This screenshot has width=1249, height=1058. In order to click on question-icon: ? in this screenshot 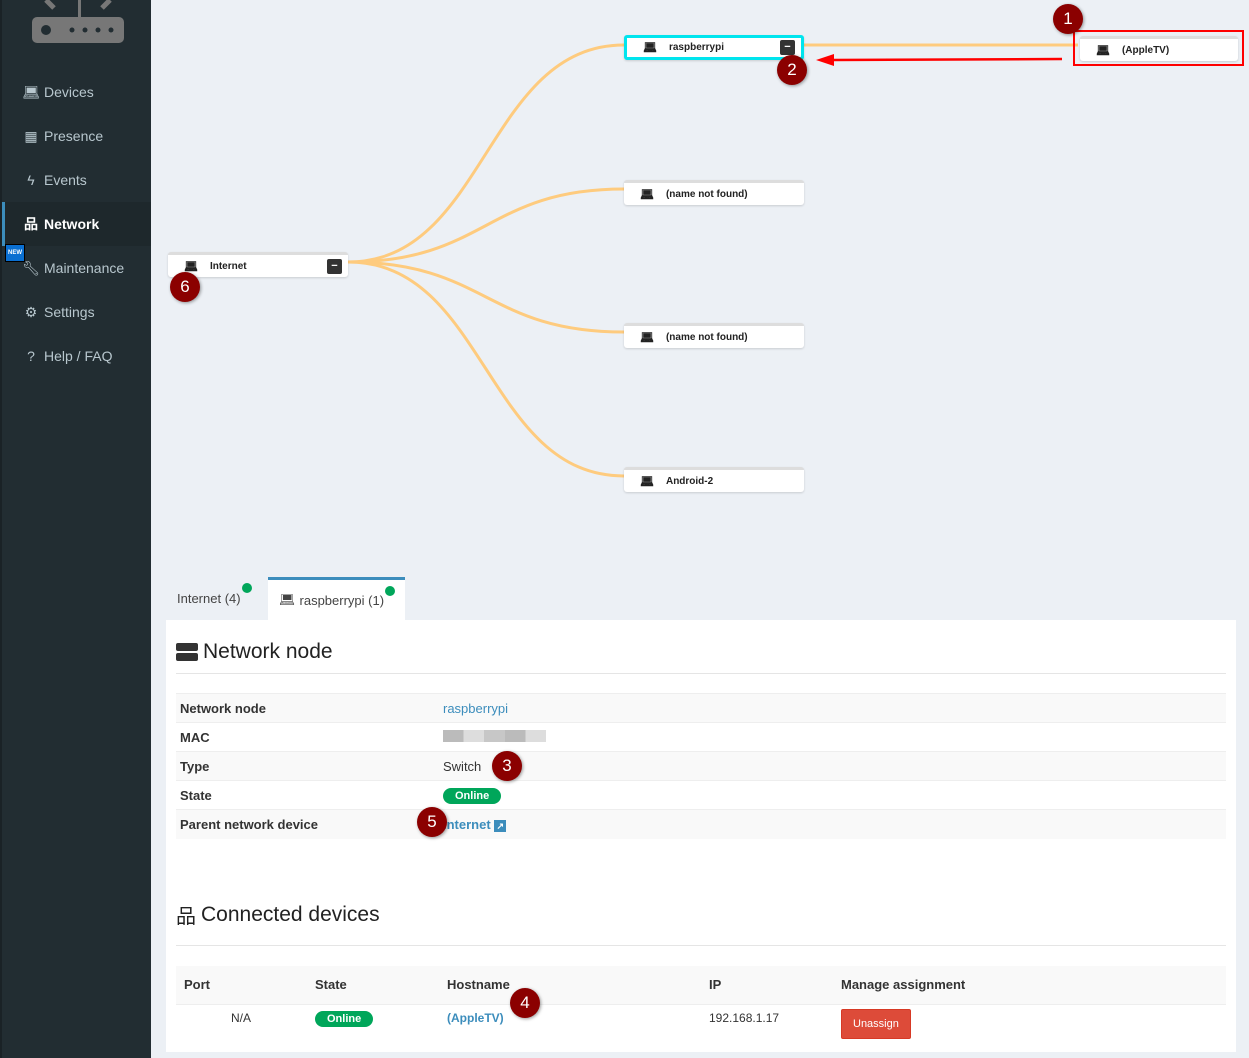, I will do `click(31, 356)`.